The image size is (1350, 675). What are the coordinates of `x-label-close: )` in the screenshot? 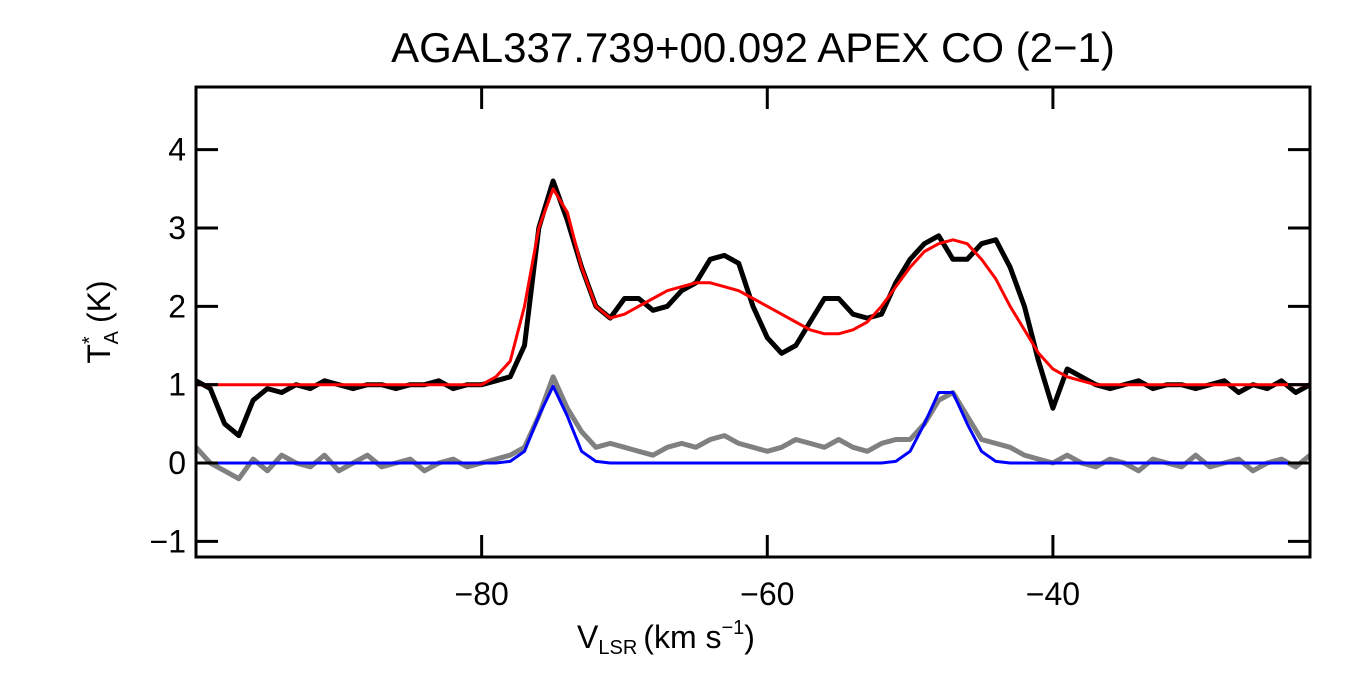 It's located at (749, 637).